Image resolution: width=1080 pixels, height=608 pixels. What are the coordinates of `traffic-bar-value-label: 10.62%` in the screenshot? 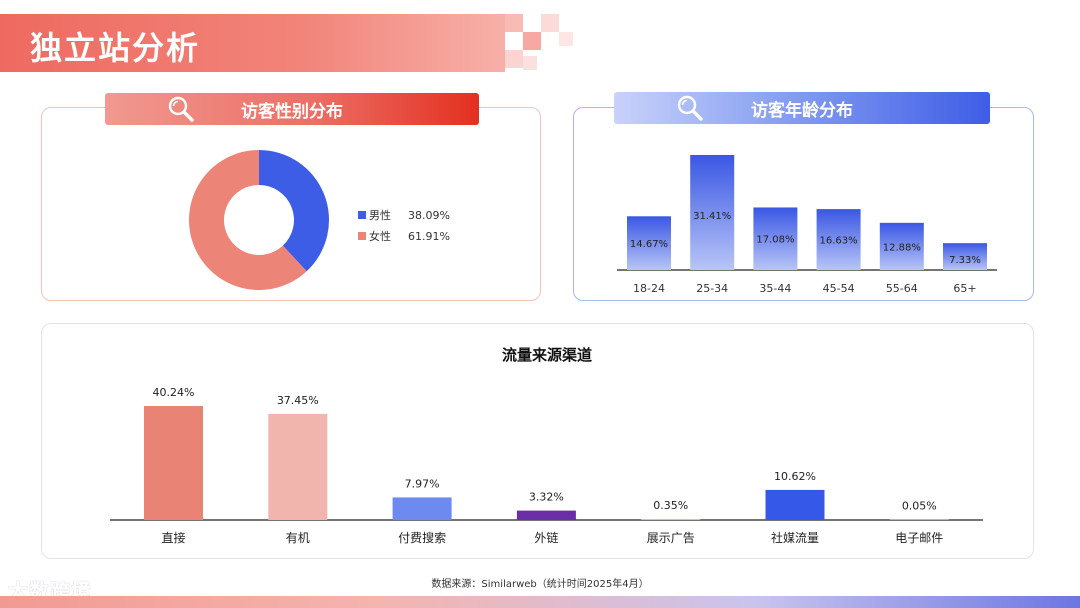 It's located at (795, 476).